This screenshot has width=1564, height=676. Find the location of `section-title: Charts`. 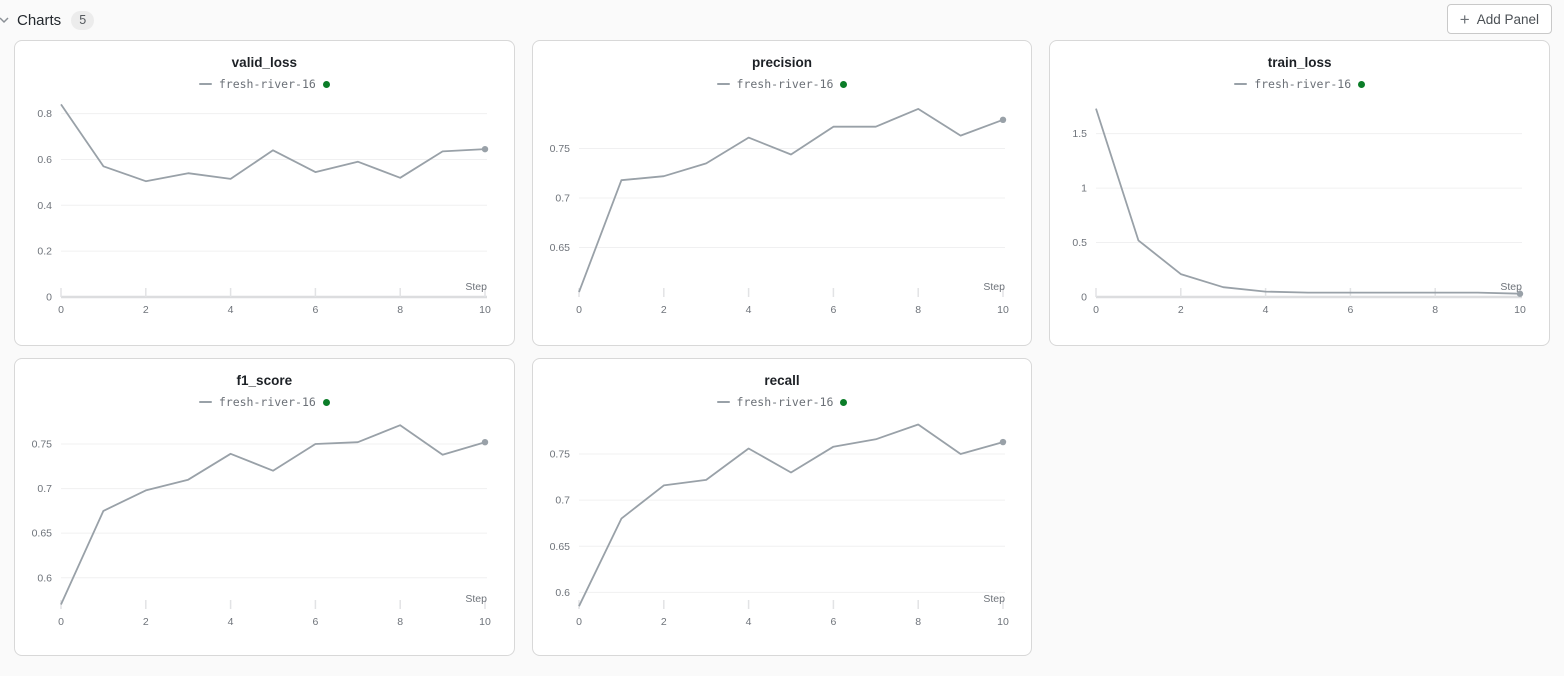

section-title: Charts is located at coordinates (39, 20).